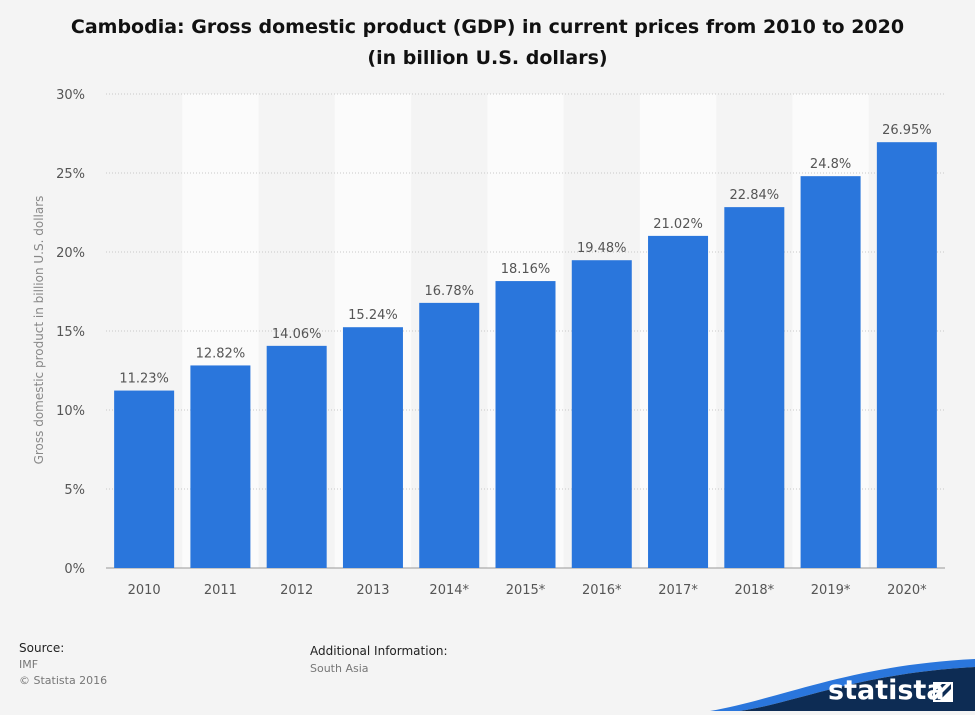  What do you see at coordinates (830, 164) in the screenshot?
I see `bar-value-label: 24.8%` at bounding box center [830, 164].